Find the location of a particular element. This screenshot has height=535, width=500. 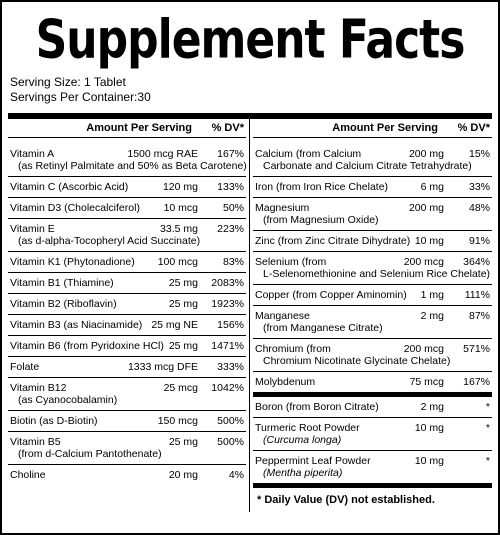

nutrient-row: Molybdenum 75 mcg 167% is located at coordinates (372, 382).